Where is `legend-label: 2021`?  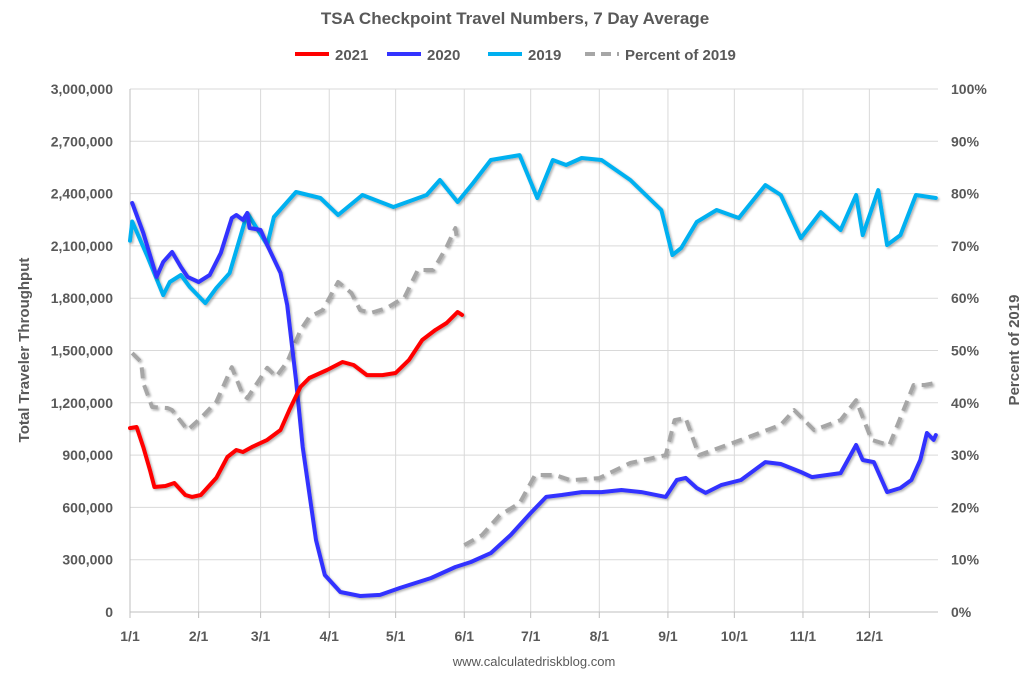 legend-label: 2021 is located at coordinates (351, 55).